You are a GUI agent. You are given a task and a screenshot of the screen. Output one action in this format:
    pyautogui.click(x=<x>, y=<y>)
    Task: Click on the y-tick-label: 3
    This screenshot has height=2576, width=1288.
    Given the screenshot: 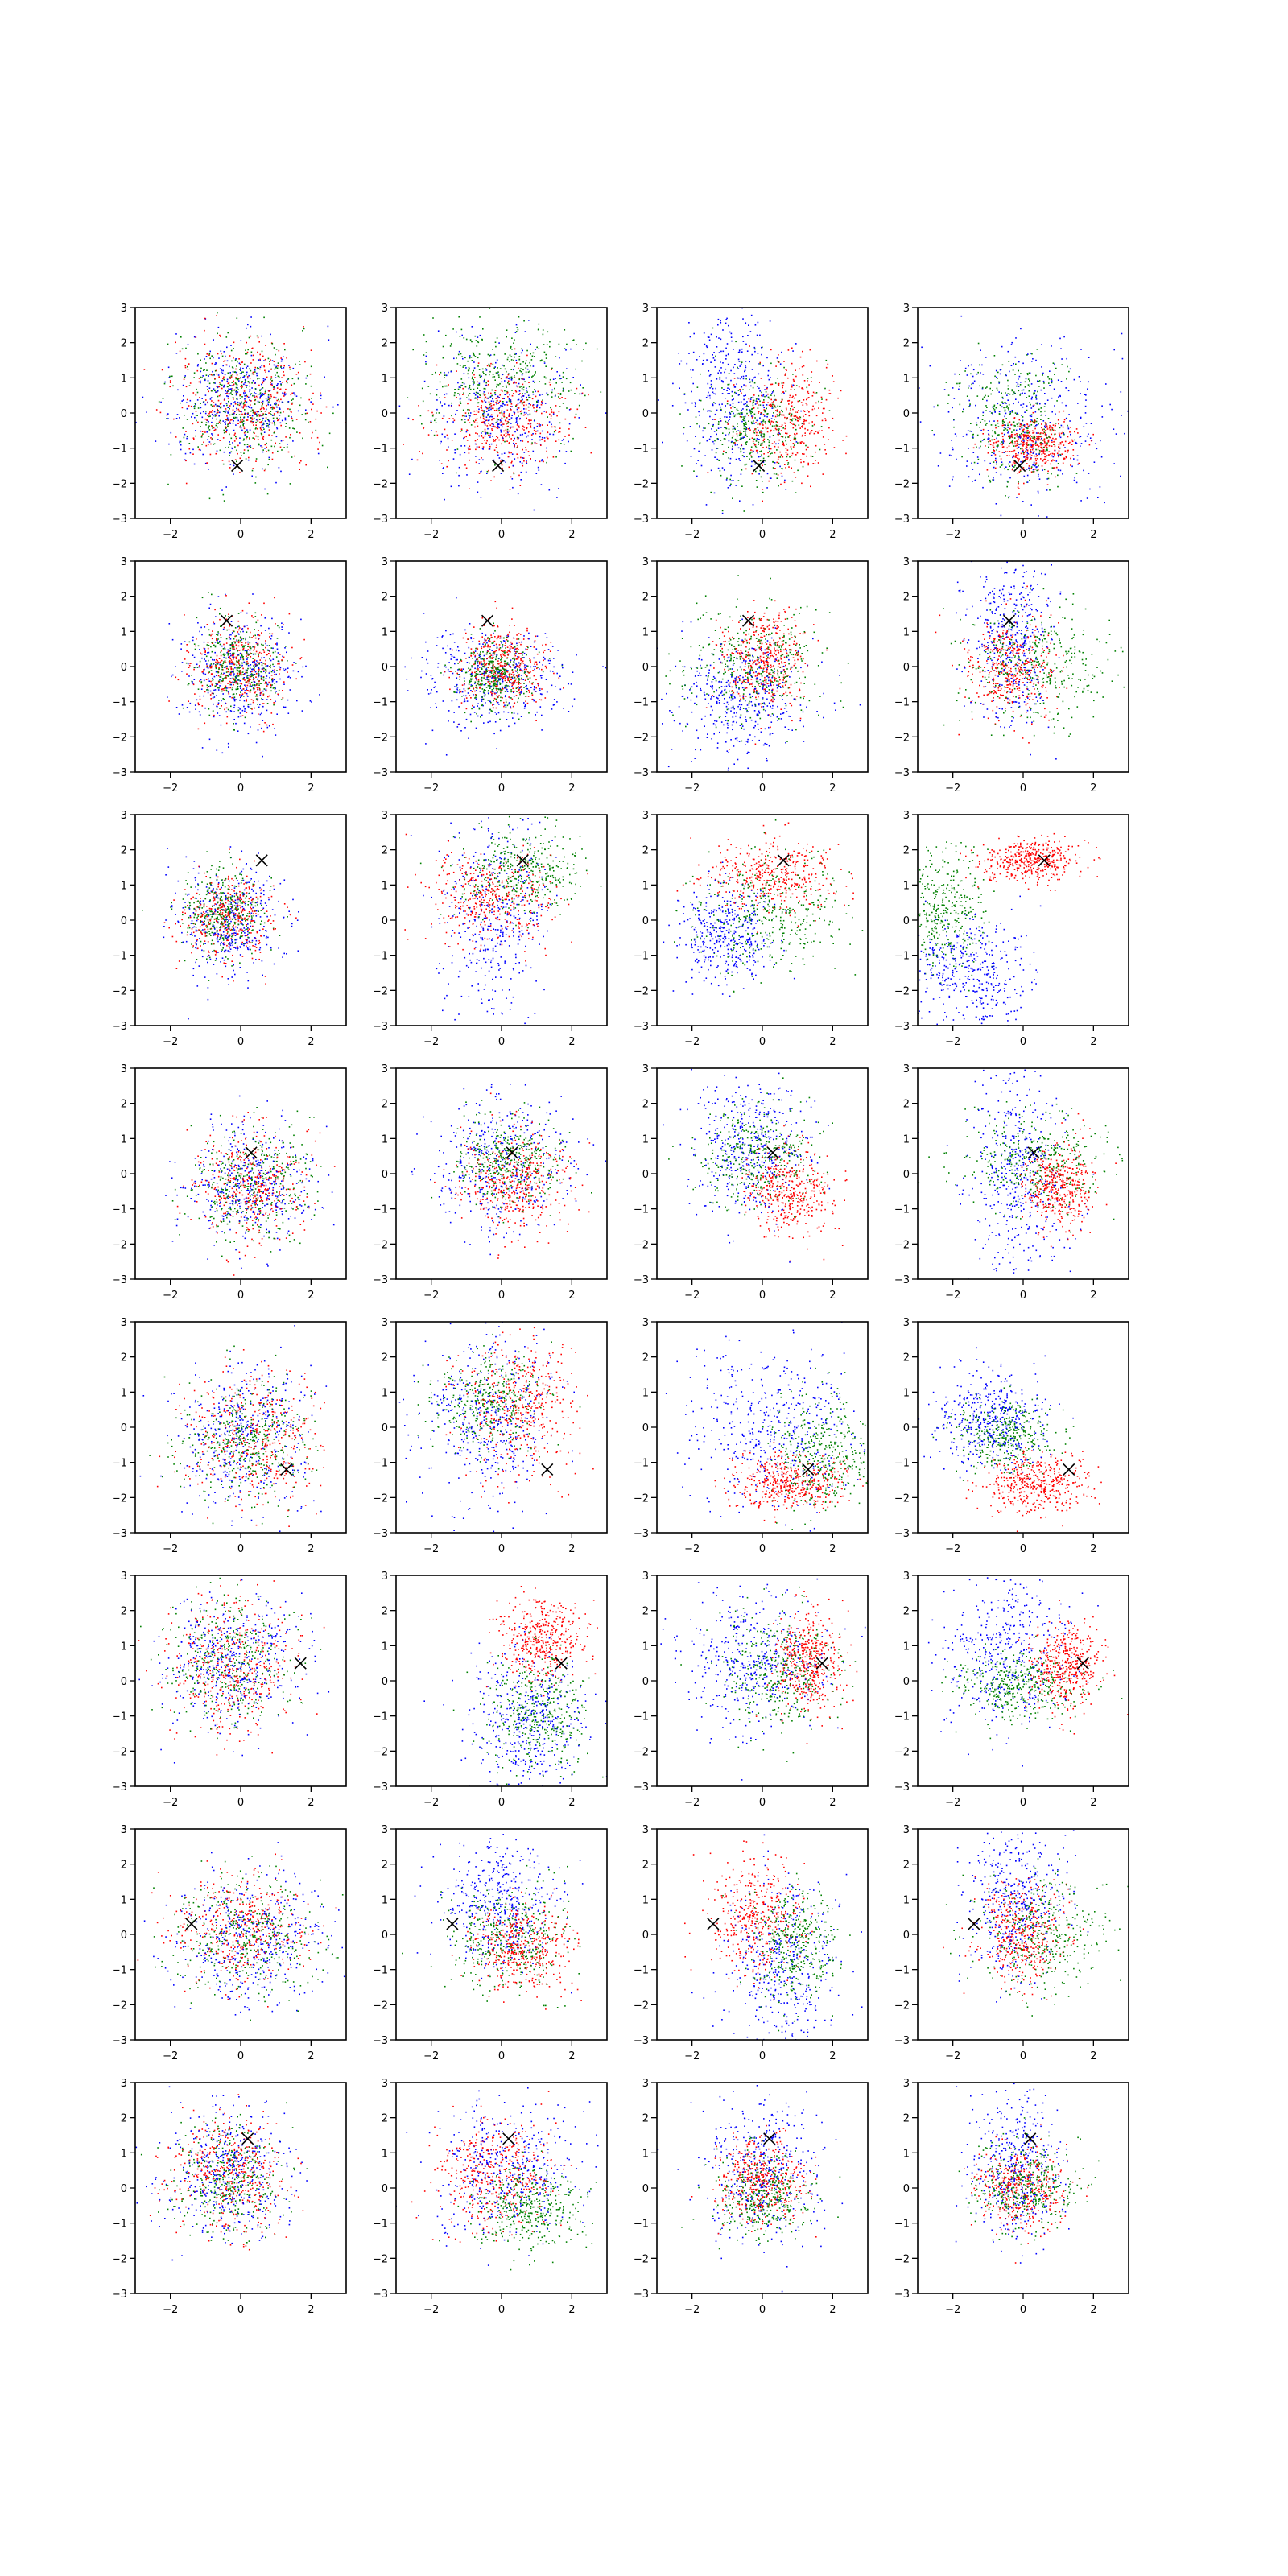 What is the action you would take?
    pyautogui.click(x=385, y=309)
    